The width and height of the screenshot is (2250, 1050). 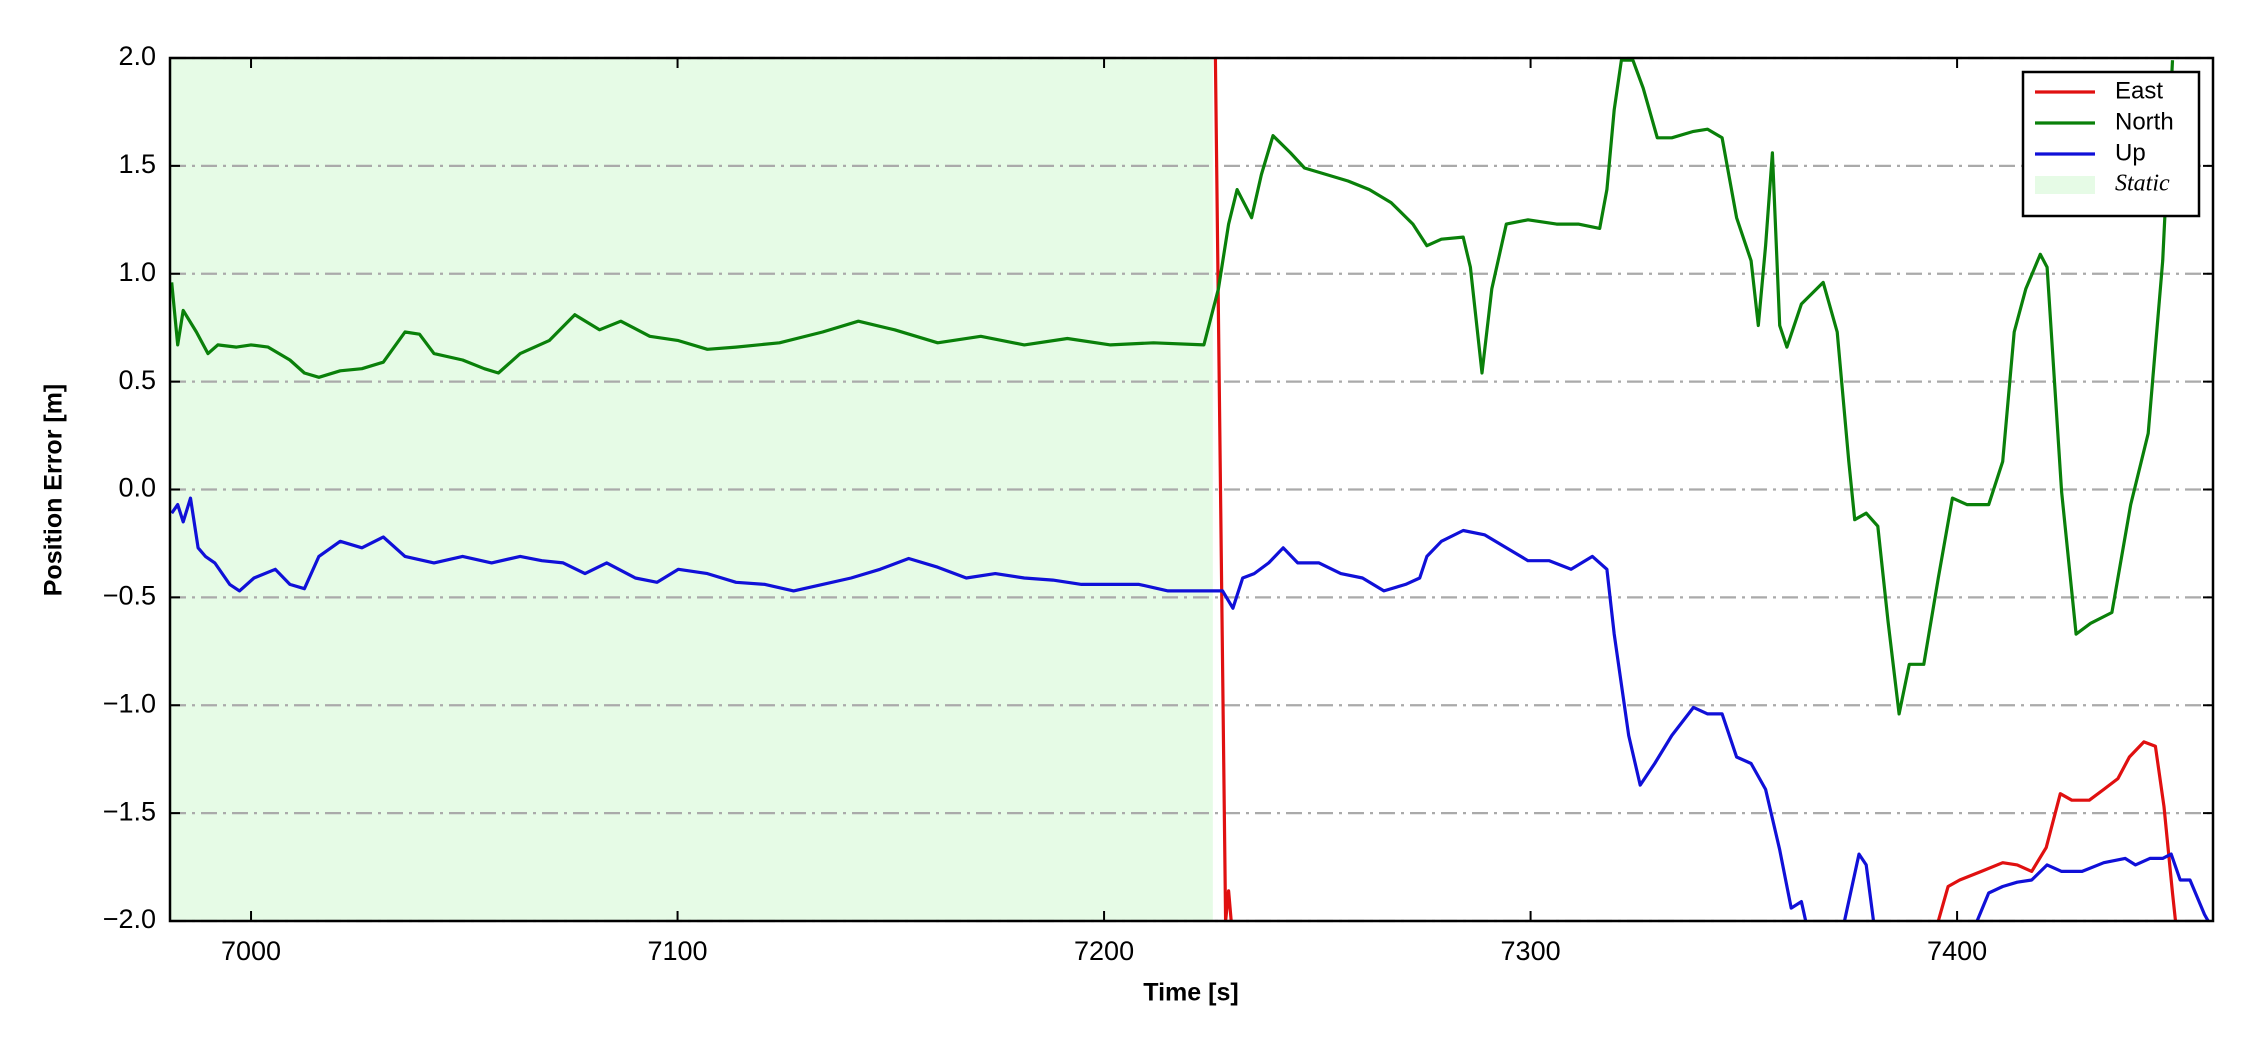 What do you see at coordinates (54, 490) in the screenshot?
I see `y-axis-title: Position Error [m]` at bounding box center [54, 490].